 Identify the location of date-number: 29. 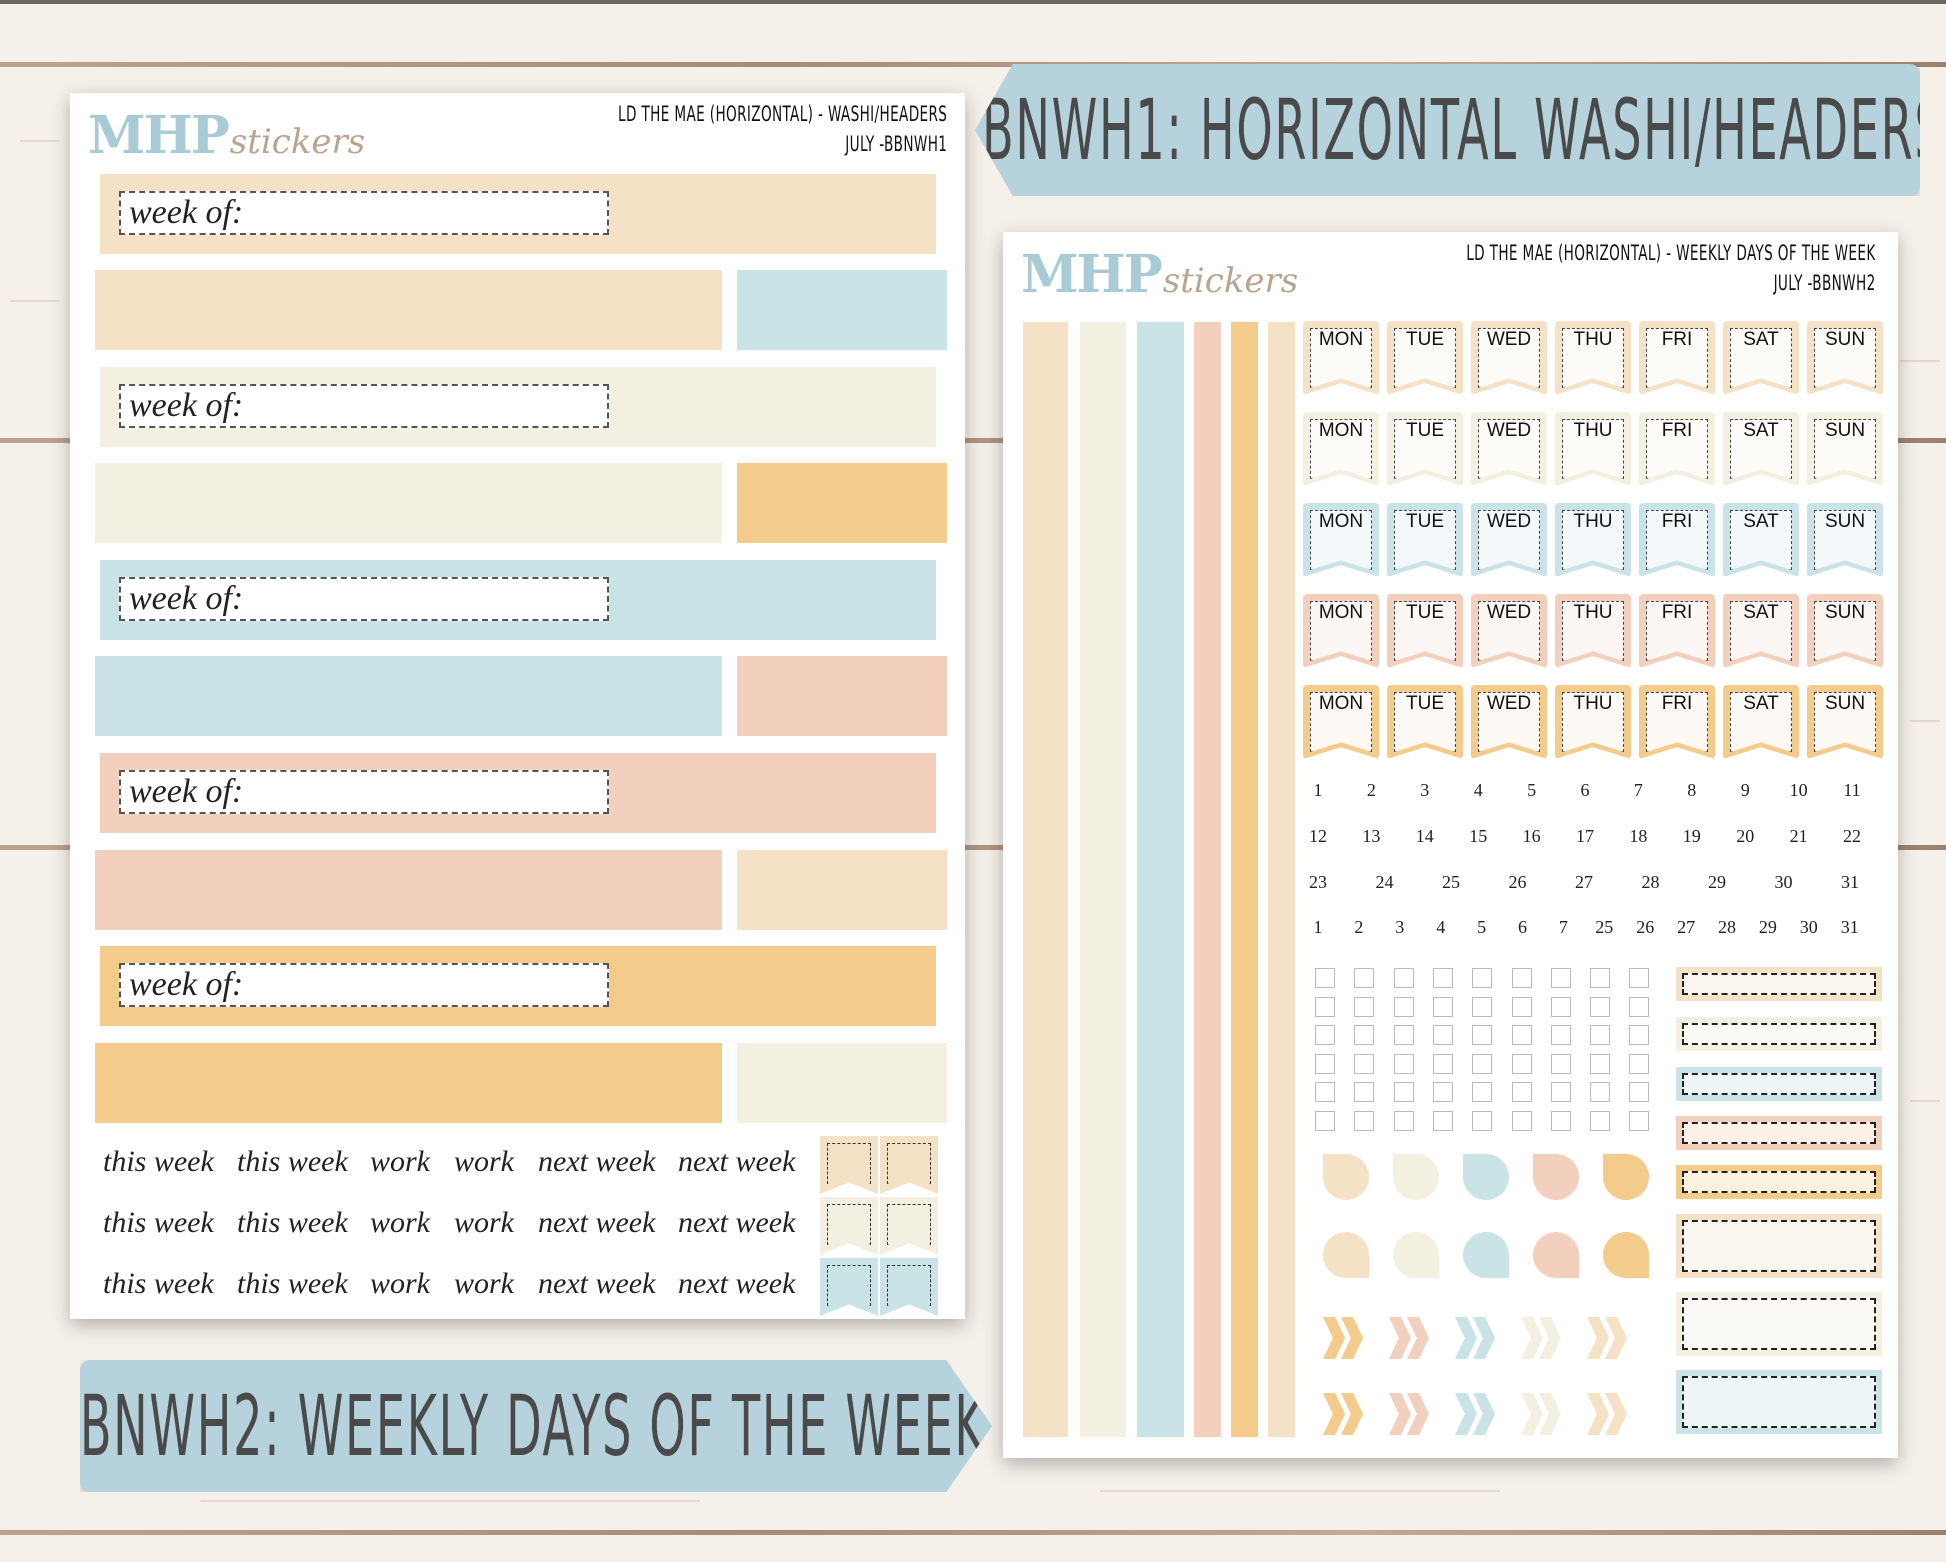
(1767, 927).